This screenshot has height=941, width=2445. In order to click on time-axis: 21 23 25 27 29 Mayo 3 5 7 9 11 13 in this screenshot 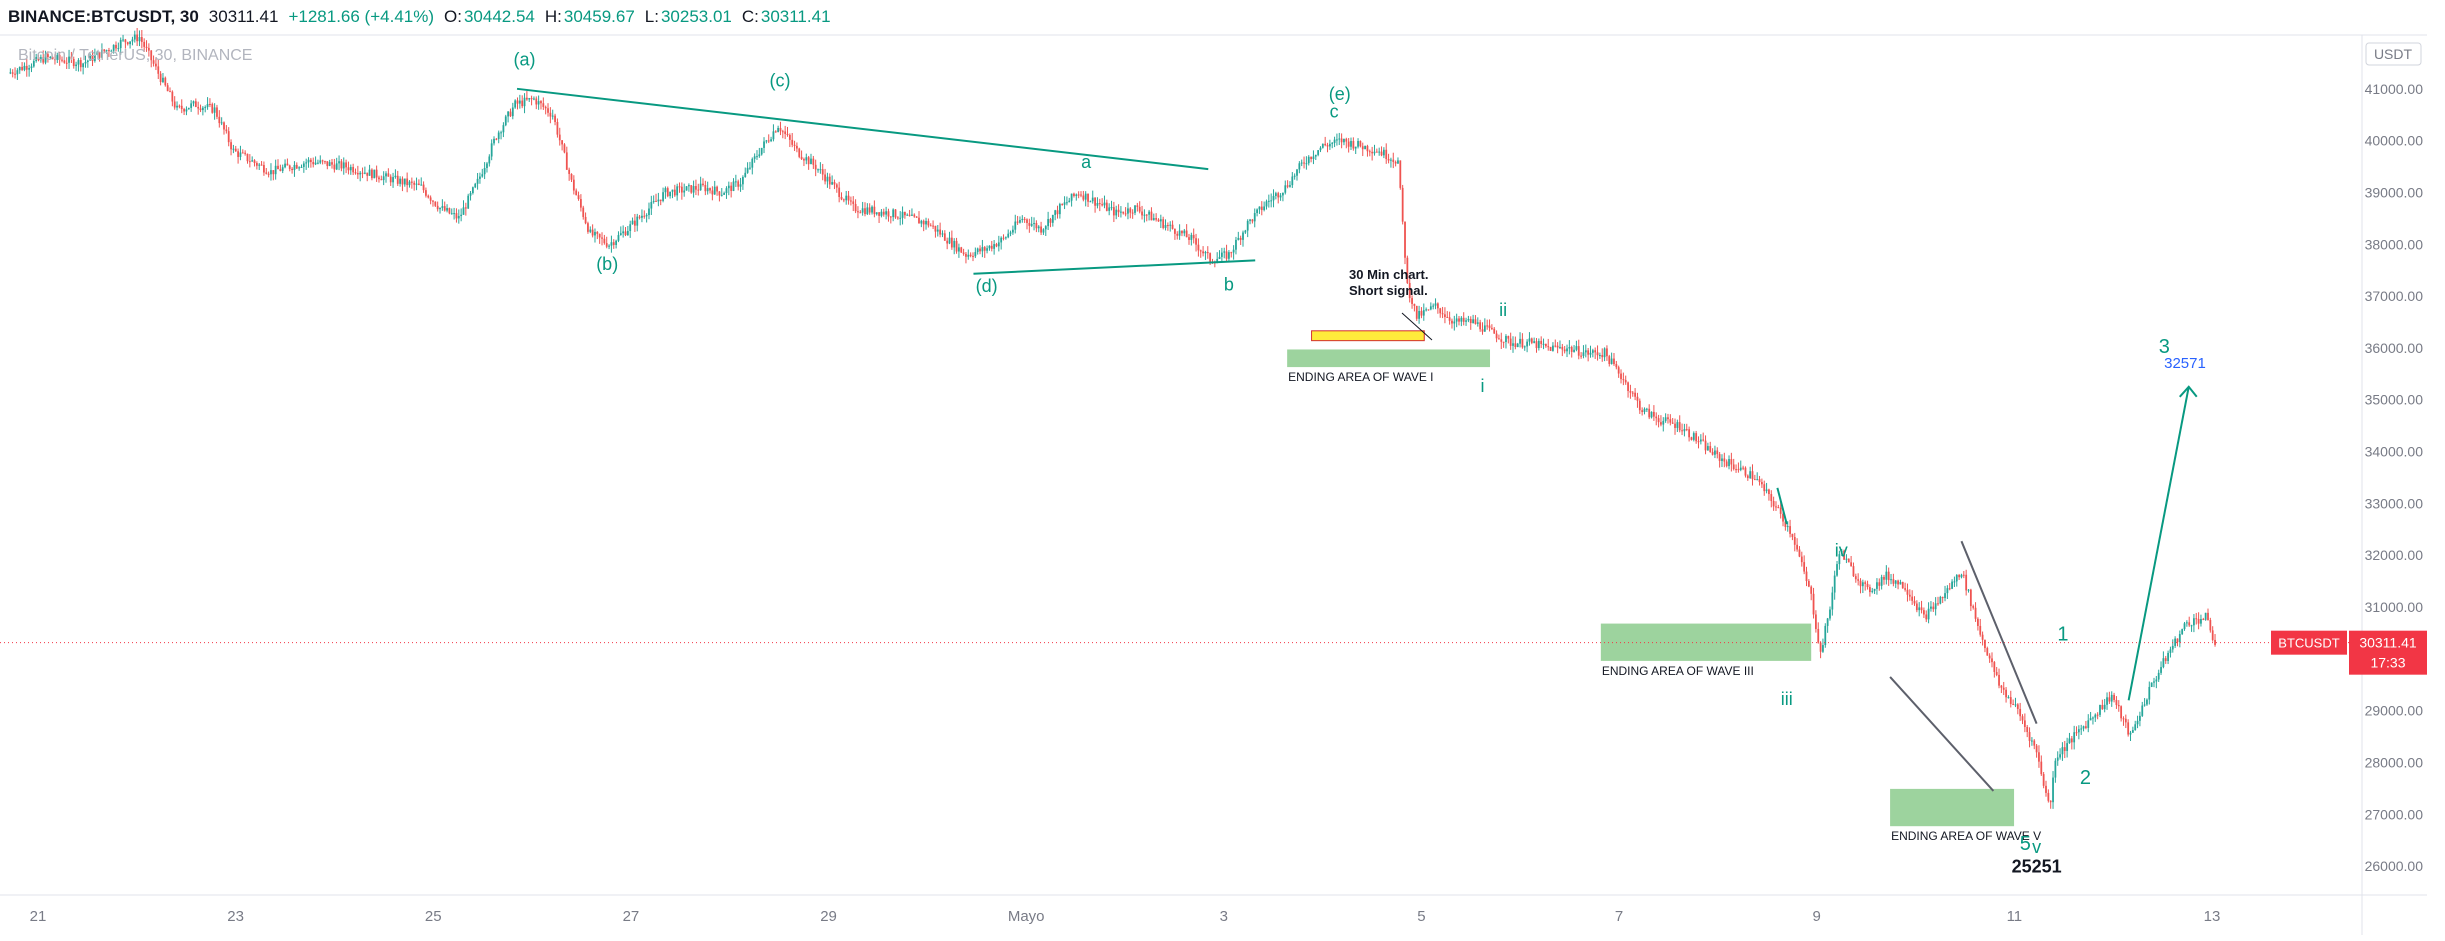, I will do `click(1125, 916)`.